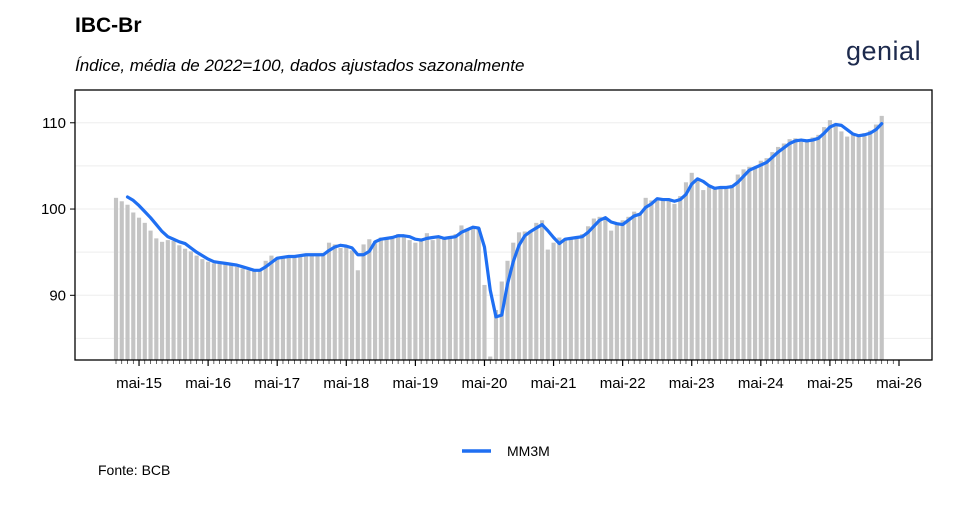 This screenshot has height=531, width=956. Describe the element at coordinates (554, 383) in the screenshot. I see `x-tick-label: mai-21` at that location.